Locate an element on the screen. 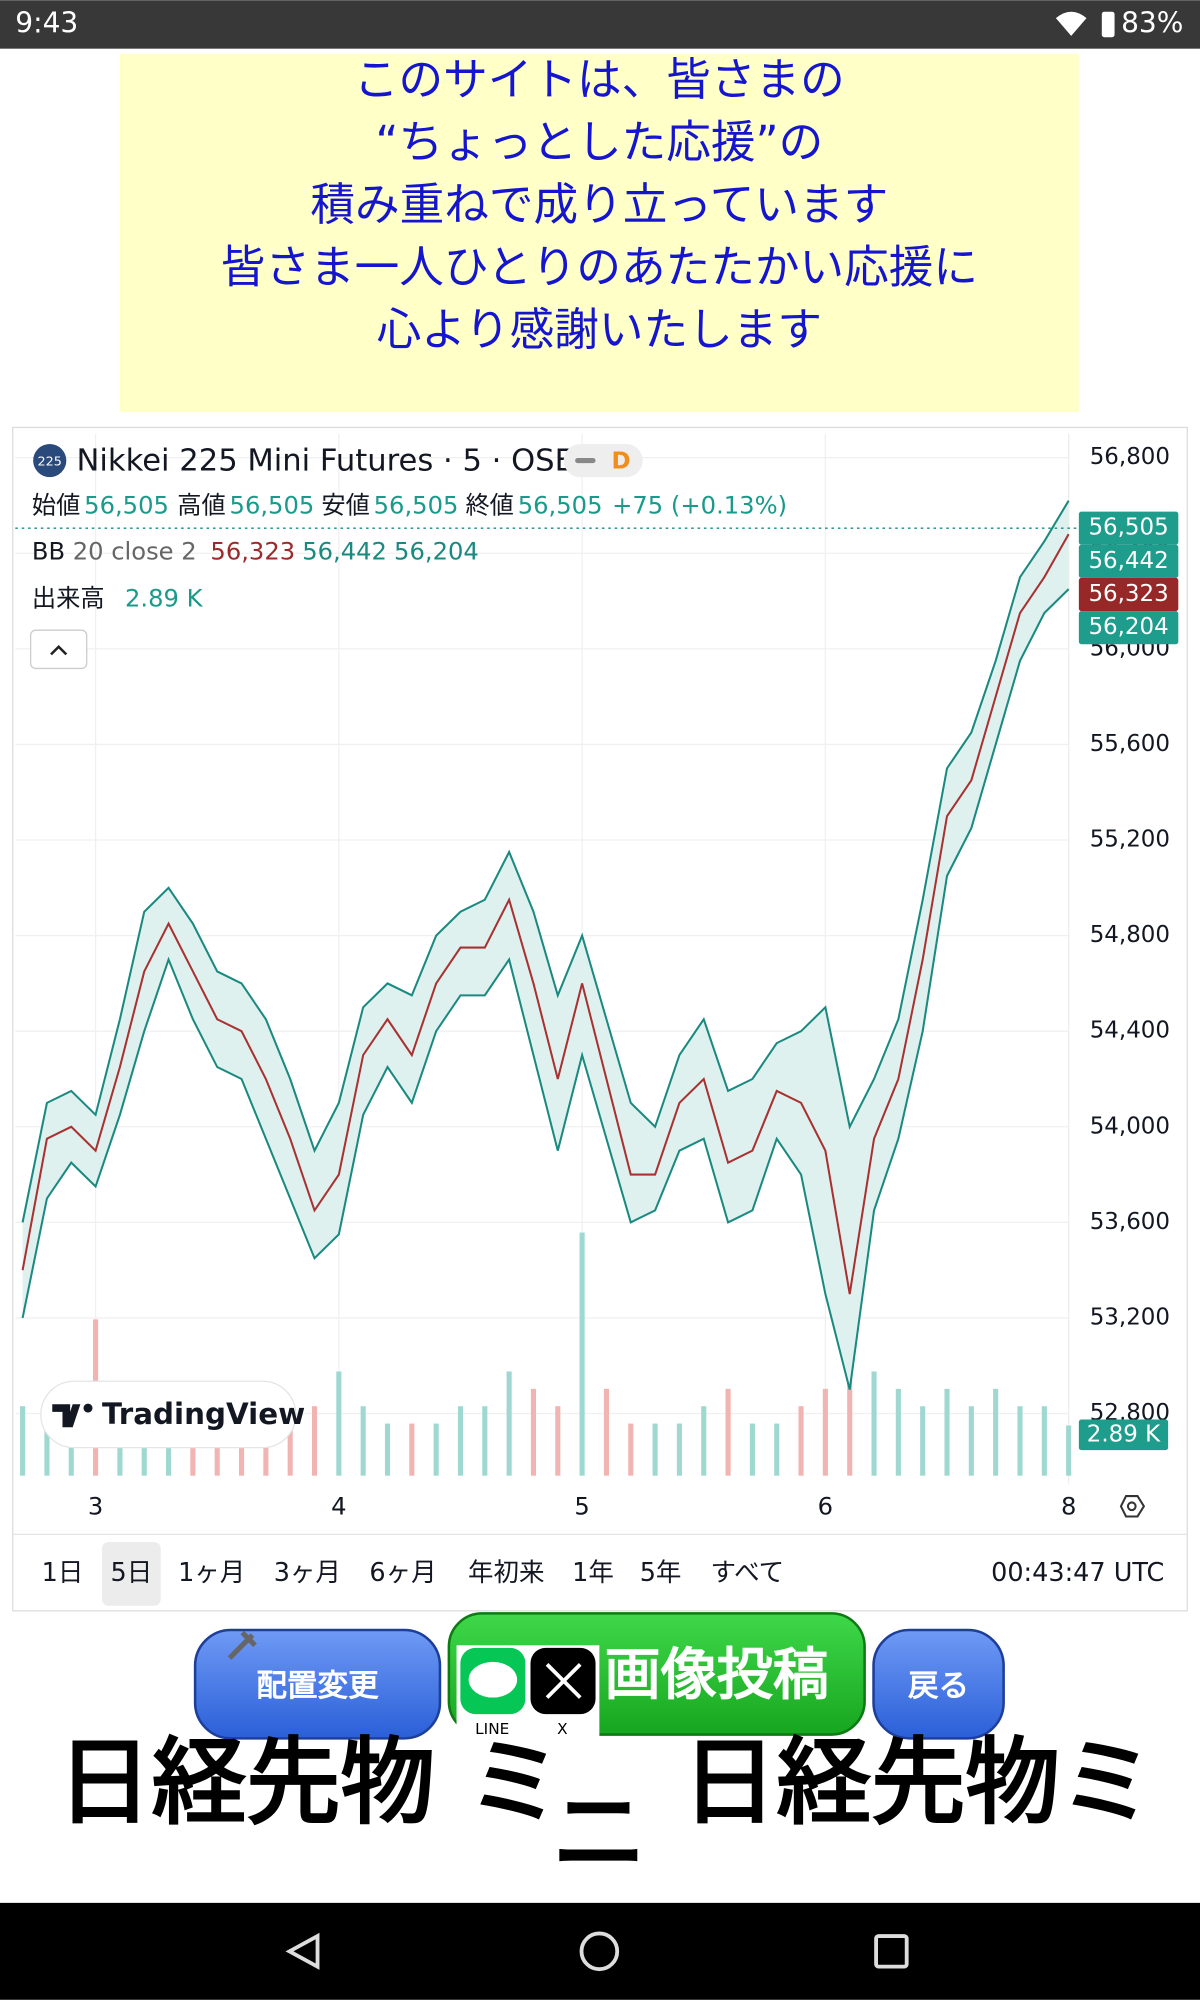 The height and width of the screenshot is (2000, 1200). range-button: 年初来 is located at coordinates (506, 1573).